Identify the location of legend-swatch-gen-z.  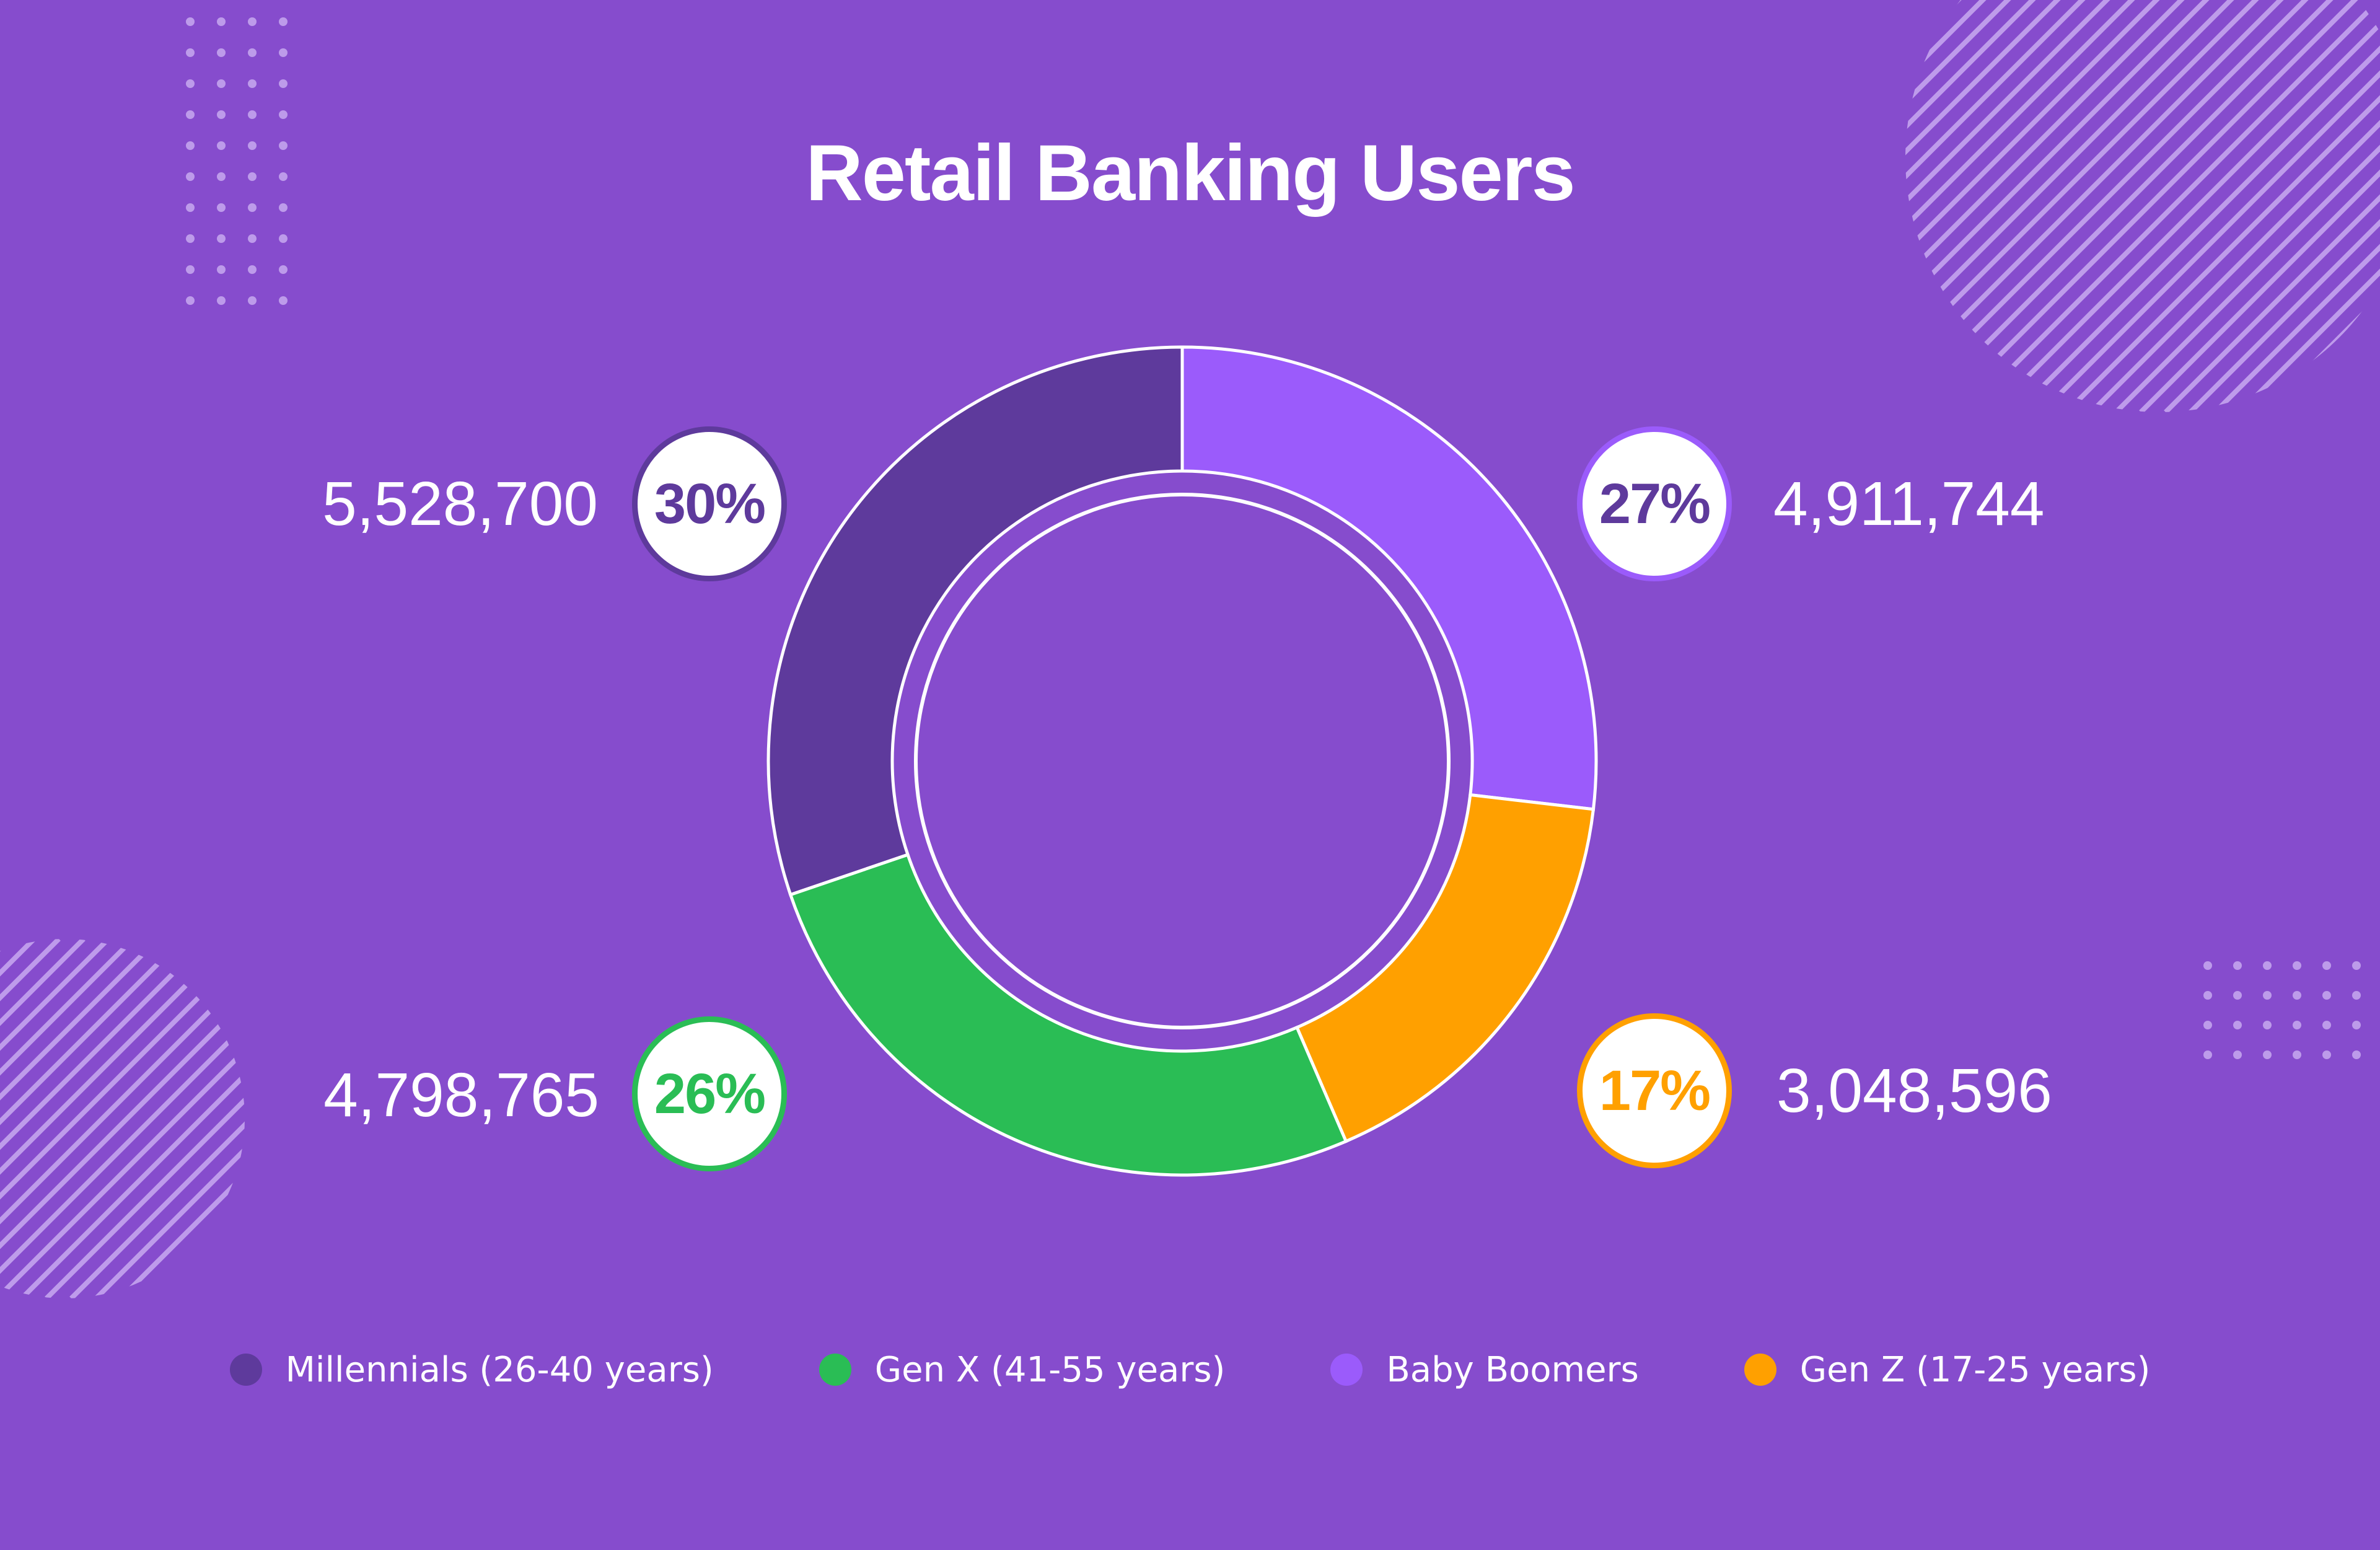
(1760, 1370).